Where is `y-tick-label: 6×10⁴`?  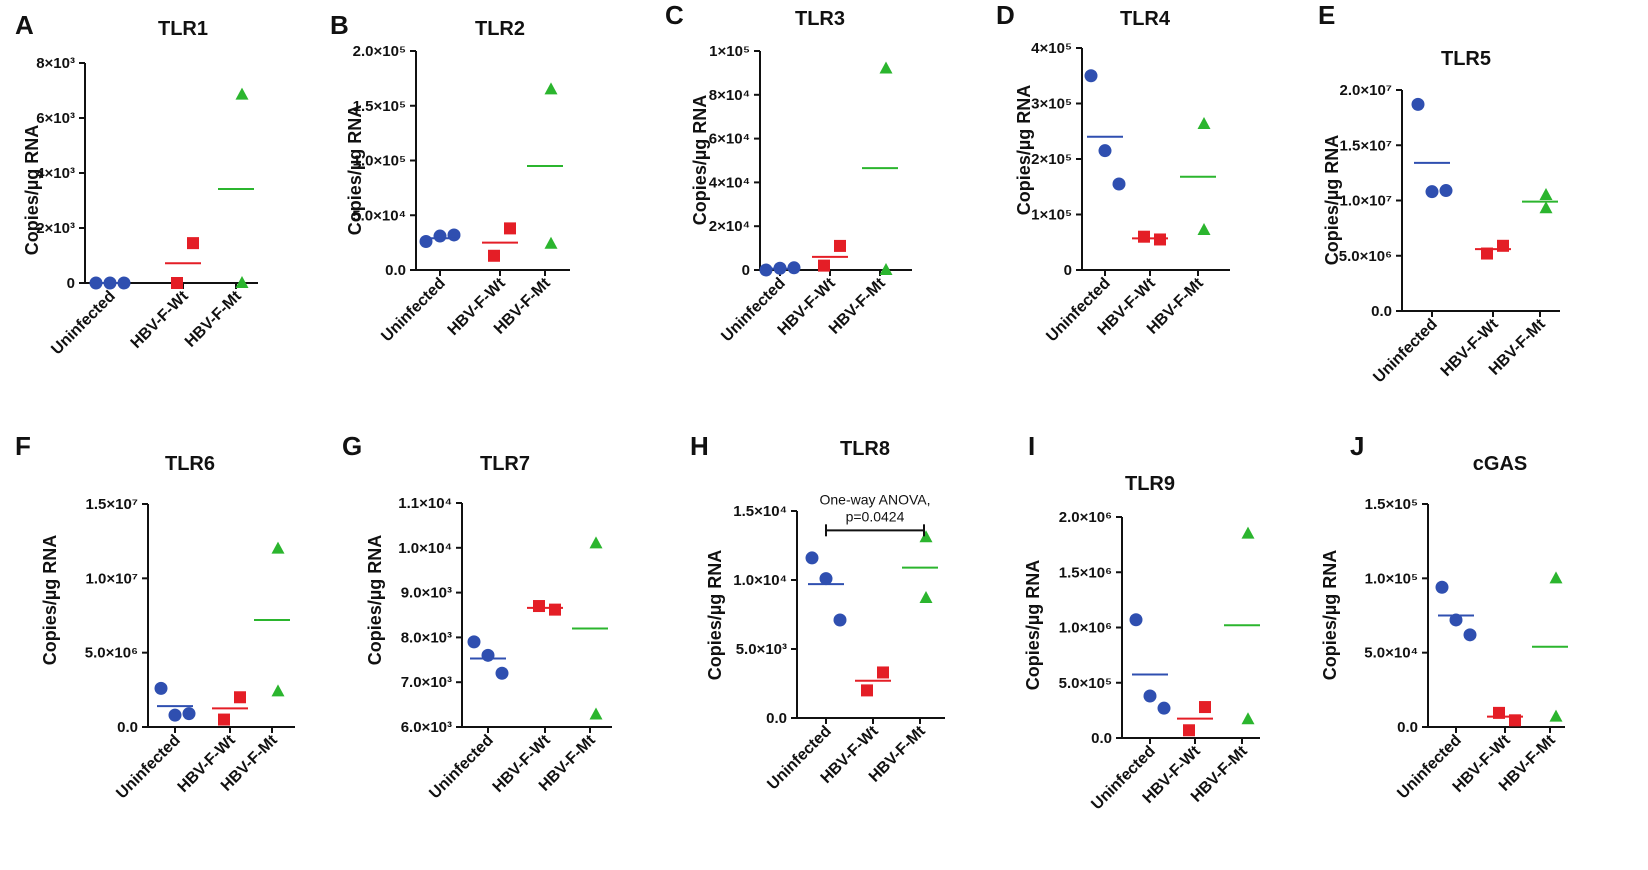
y-tick-label: 6×10⁴ is located at coordinates (729, 139).